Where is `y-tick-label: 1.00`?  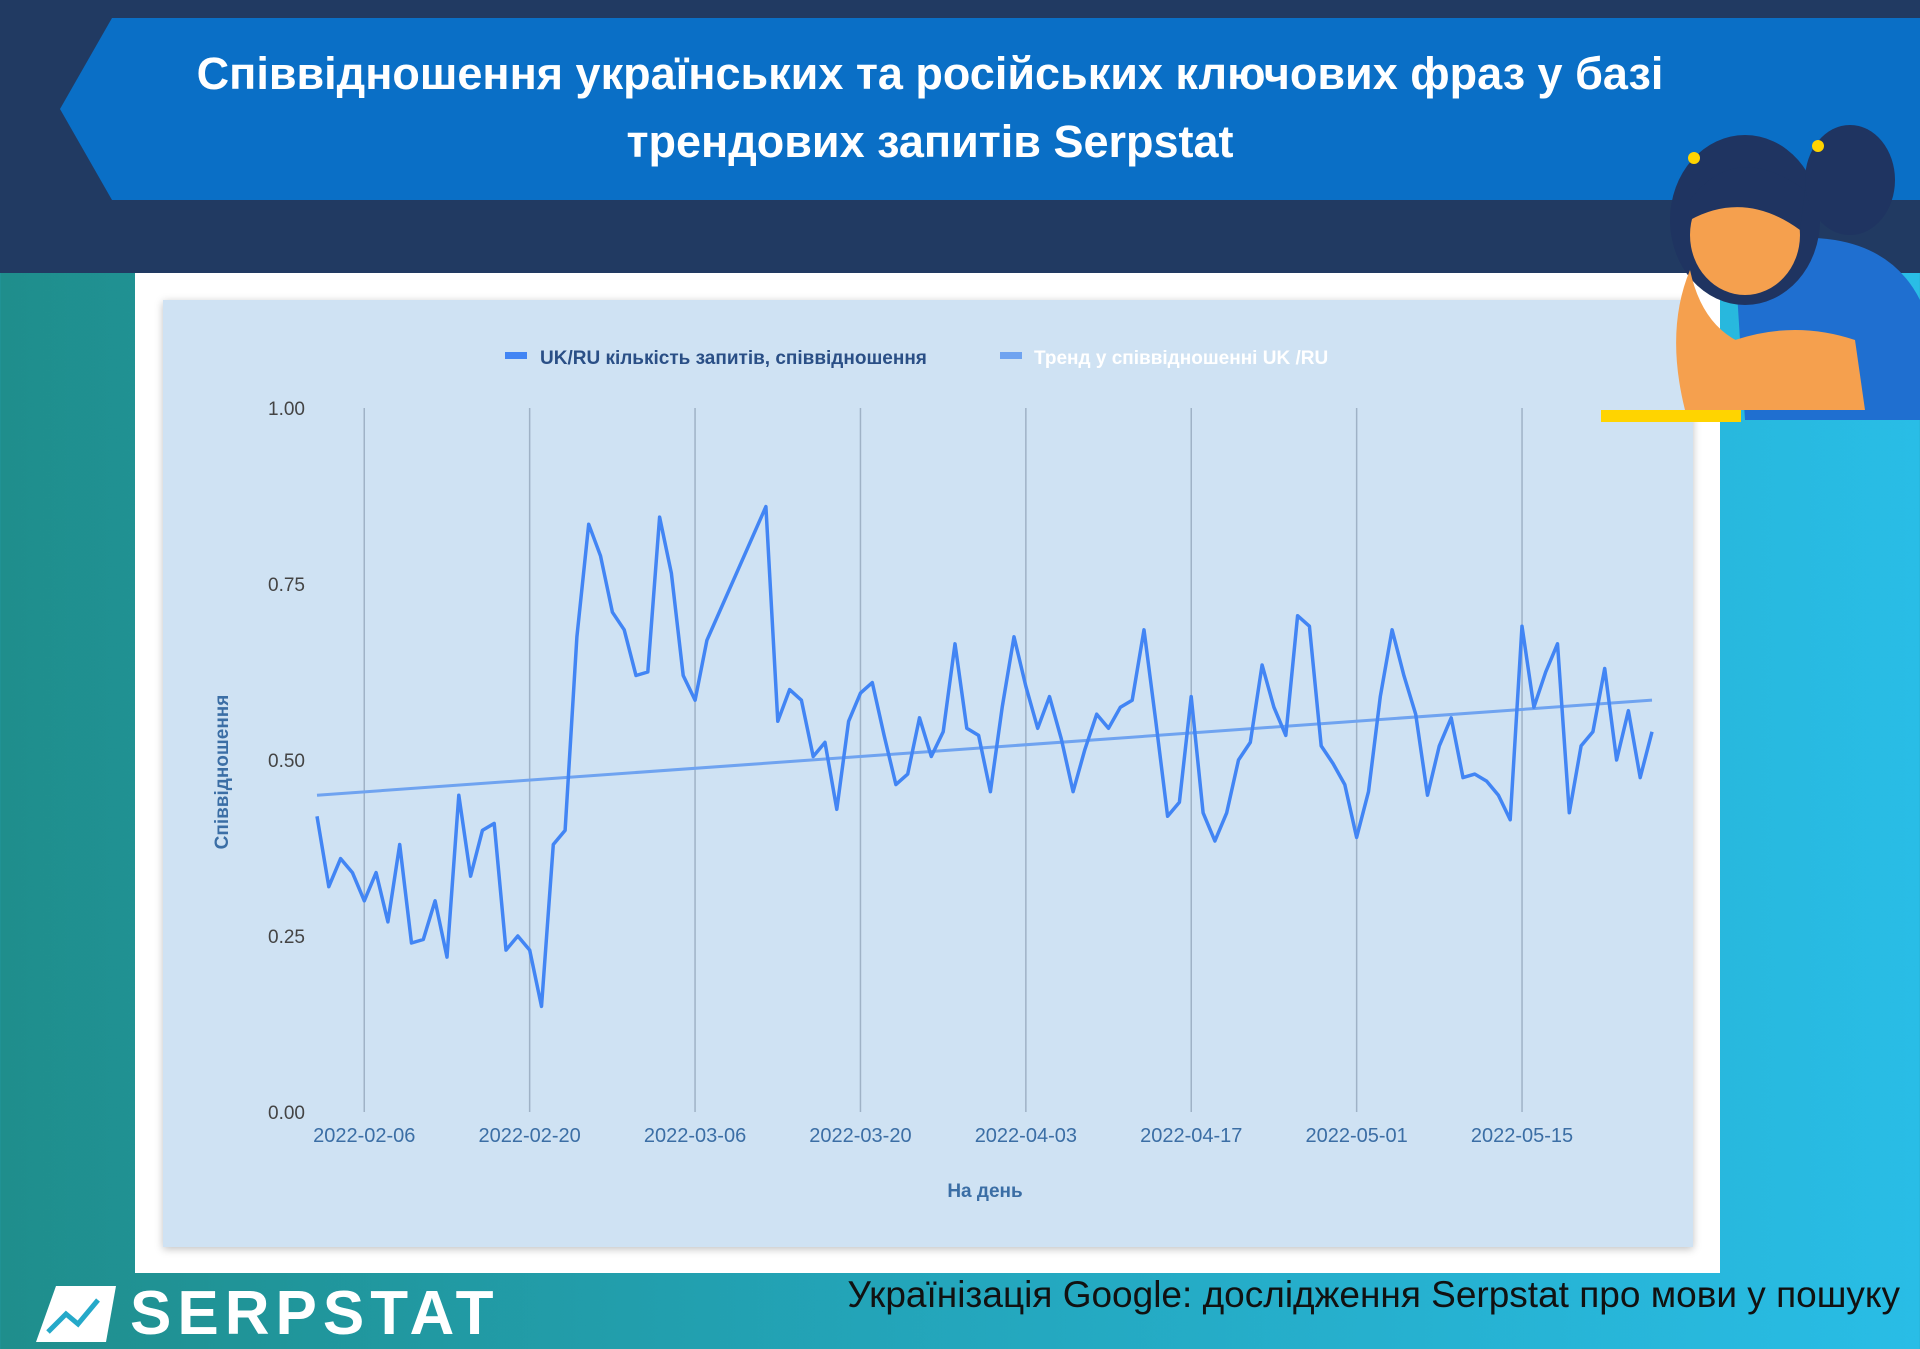 y-tick-label: 1.00 is located at coordinates (286, 409).